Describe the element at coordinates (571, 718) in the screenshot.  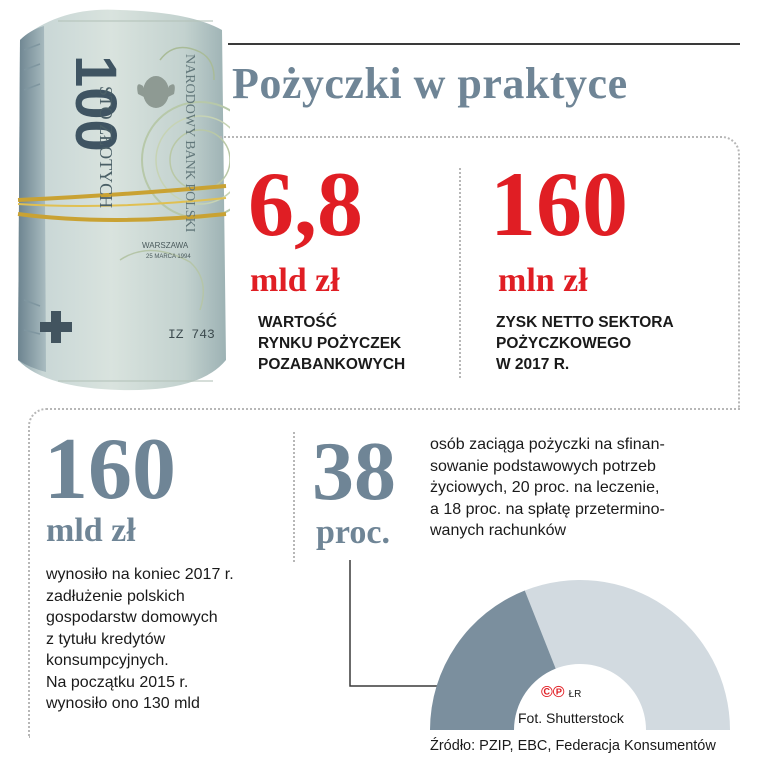
I see `photo-credit: Fot. Shutterstock` at that location.